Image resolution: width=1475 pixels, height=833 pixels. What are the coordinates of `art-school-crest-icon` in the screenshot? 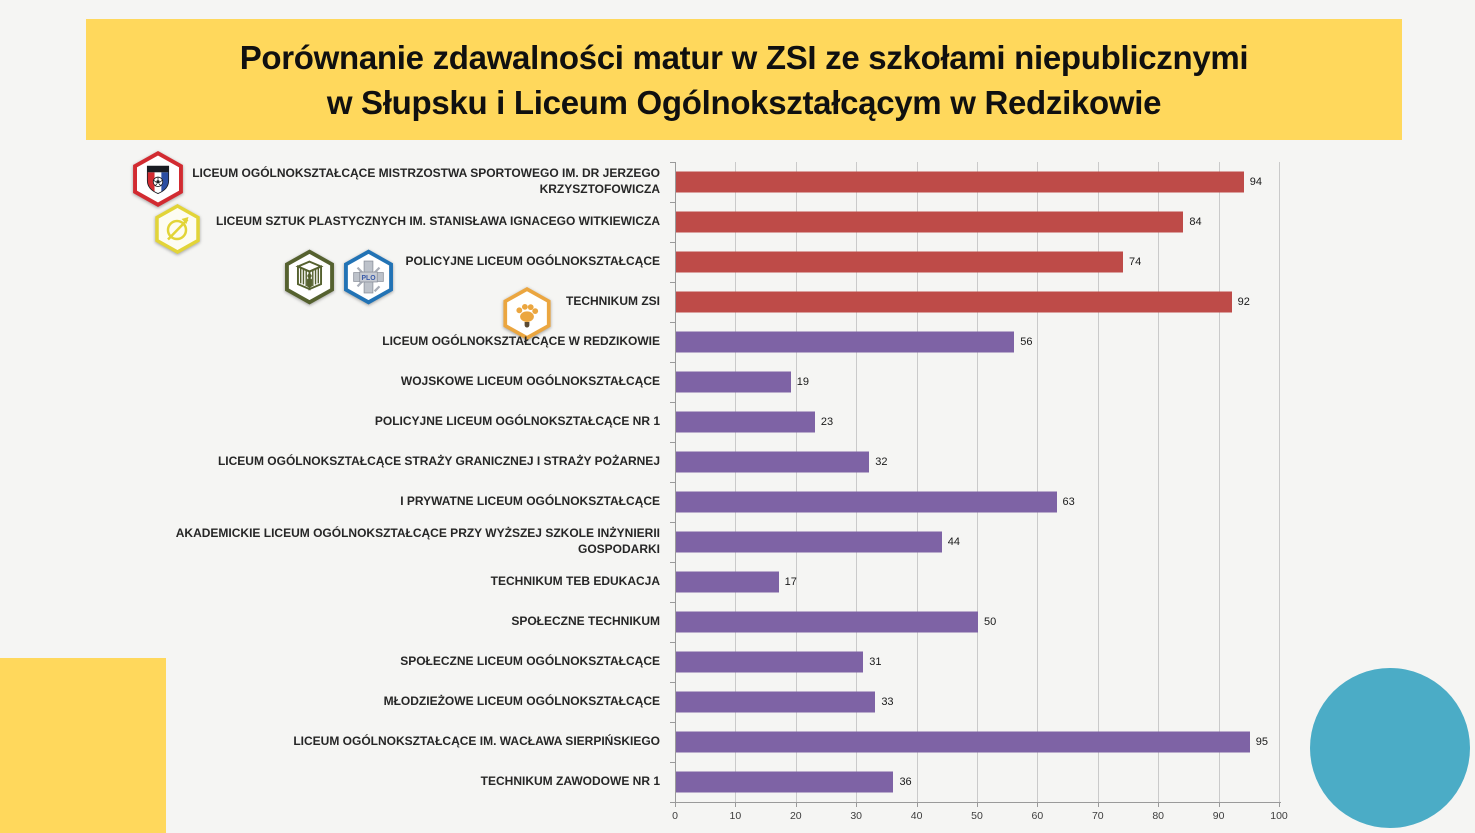 It's located at (177, 229).